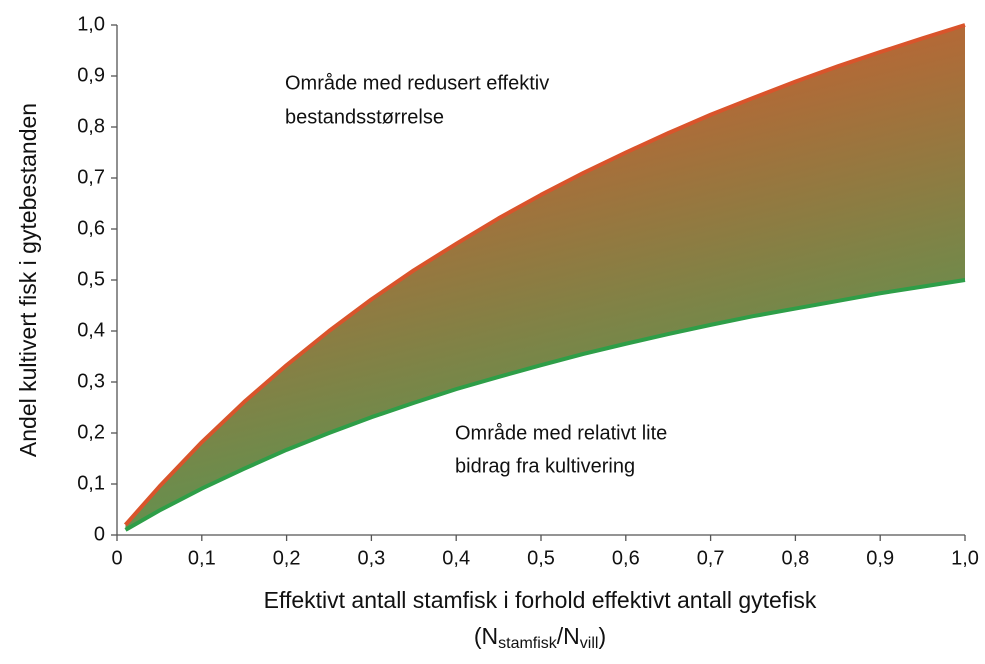 The image size is (985, 664). What do you see at coordinates (561, 433) in the screenshot?
I see `annotation: Område med relativt lite` at bounding box center [561, 433].